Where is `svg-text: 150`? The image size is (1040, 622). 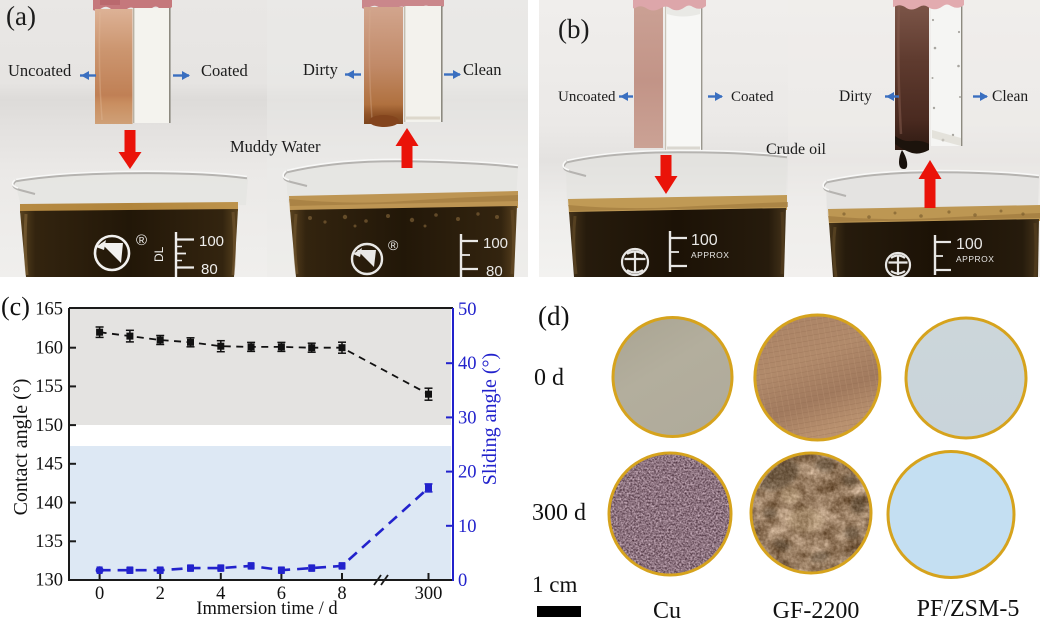
svg-text: 150 is located at coordinates (49, 426).